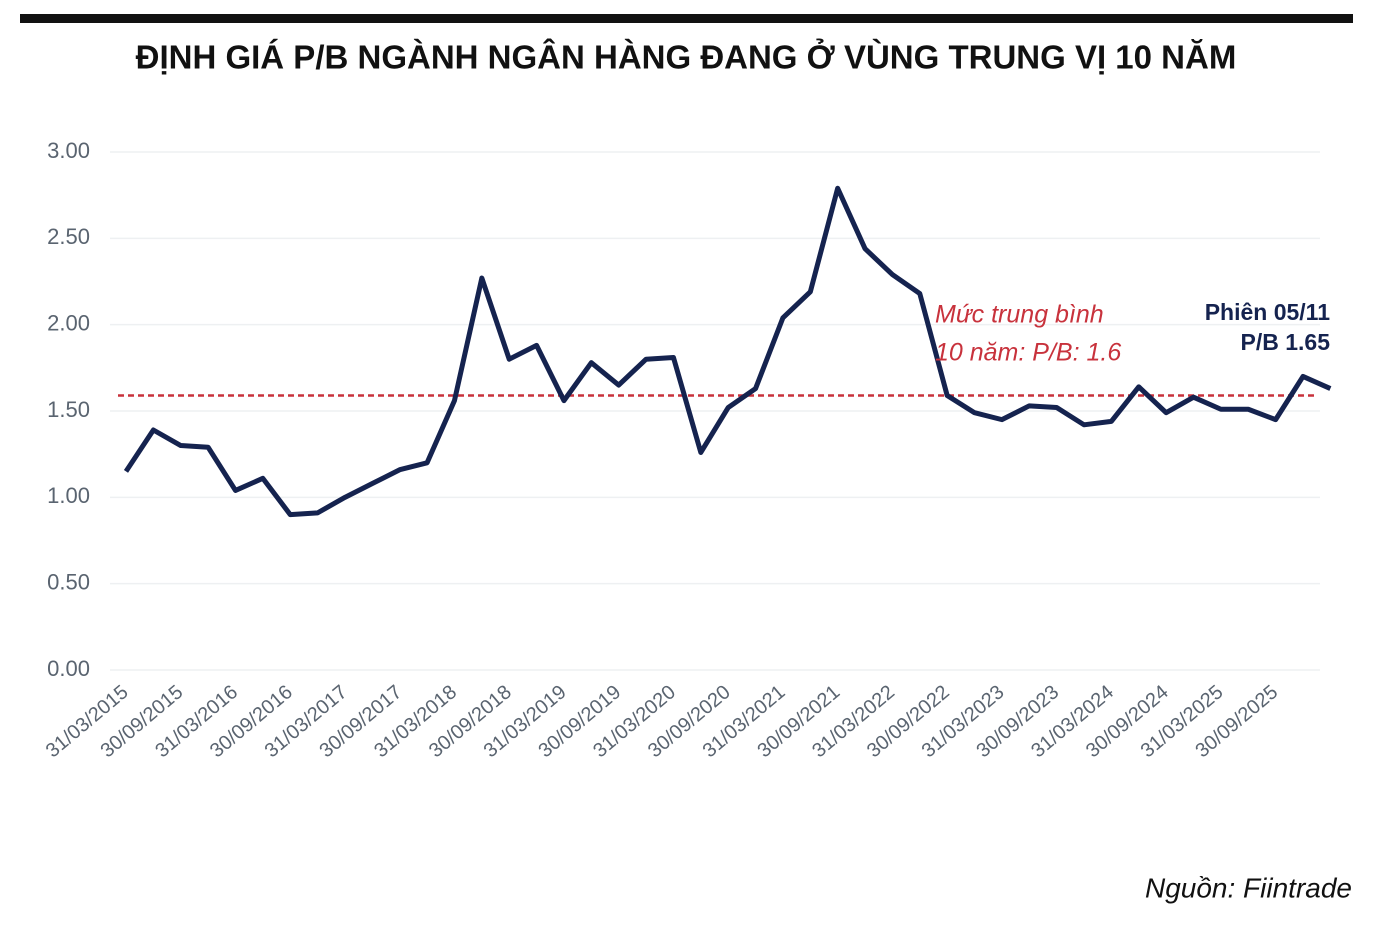 The height and width of the screenshot is (927, 1373). Describe the element at coordinates (1286, 342) in the screenshot. I see `annotation: P/B 1.65` at that location.